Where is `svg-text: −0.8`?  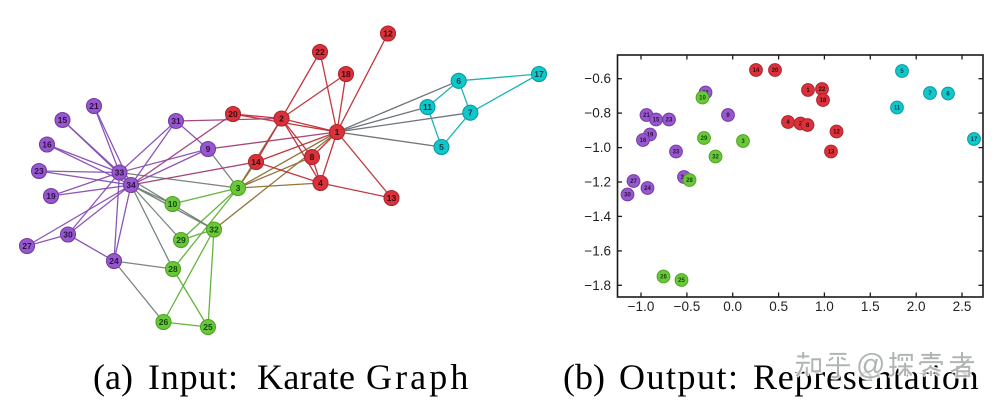 svg-text: −0.8 is located at coordinates (597, 113).